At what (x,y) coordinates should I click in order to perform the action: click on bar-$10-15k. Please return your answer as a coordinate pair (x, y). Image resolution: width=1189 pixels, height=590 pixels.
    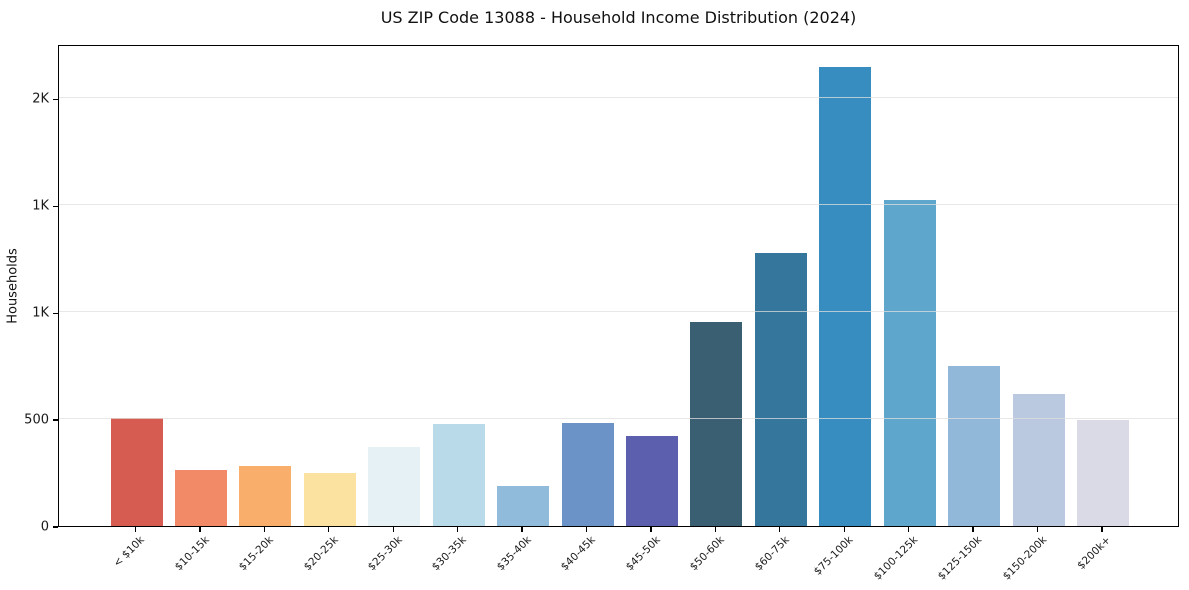
    Looking at the image, I should click on (200, 498).